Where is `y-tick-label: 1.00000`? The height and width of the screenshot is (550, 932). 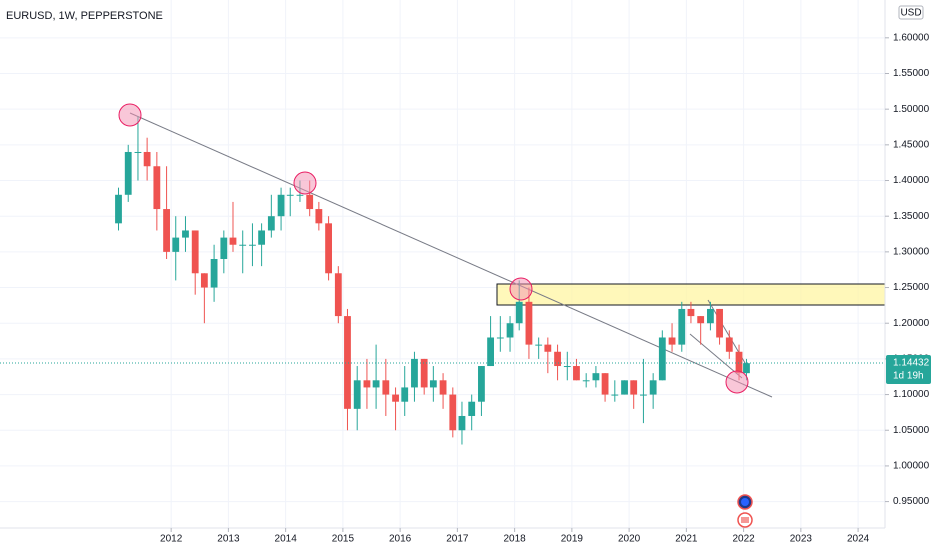 y-tick-label: 1.00000 is located at coordinates (911, 466).